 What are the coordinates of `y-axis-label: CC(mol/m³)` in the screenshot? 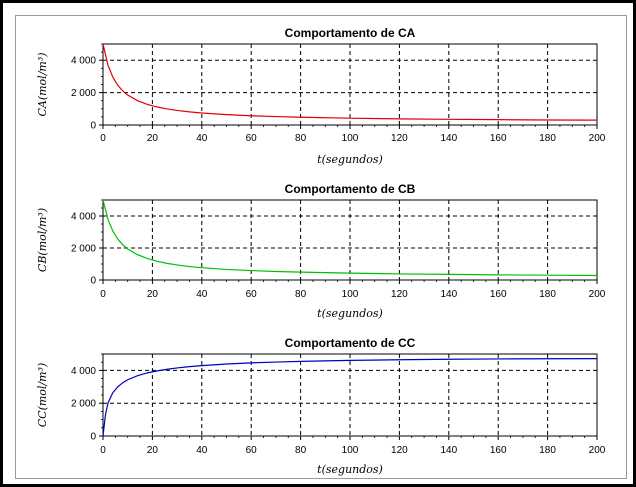 It's located at (42, 395).